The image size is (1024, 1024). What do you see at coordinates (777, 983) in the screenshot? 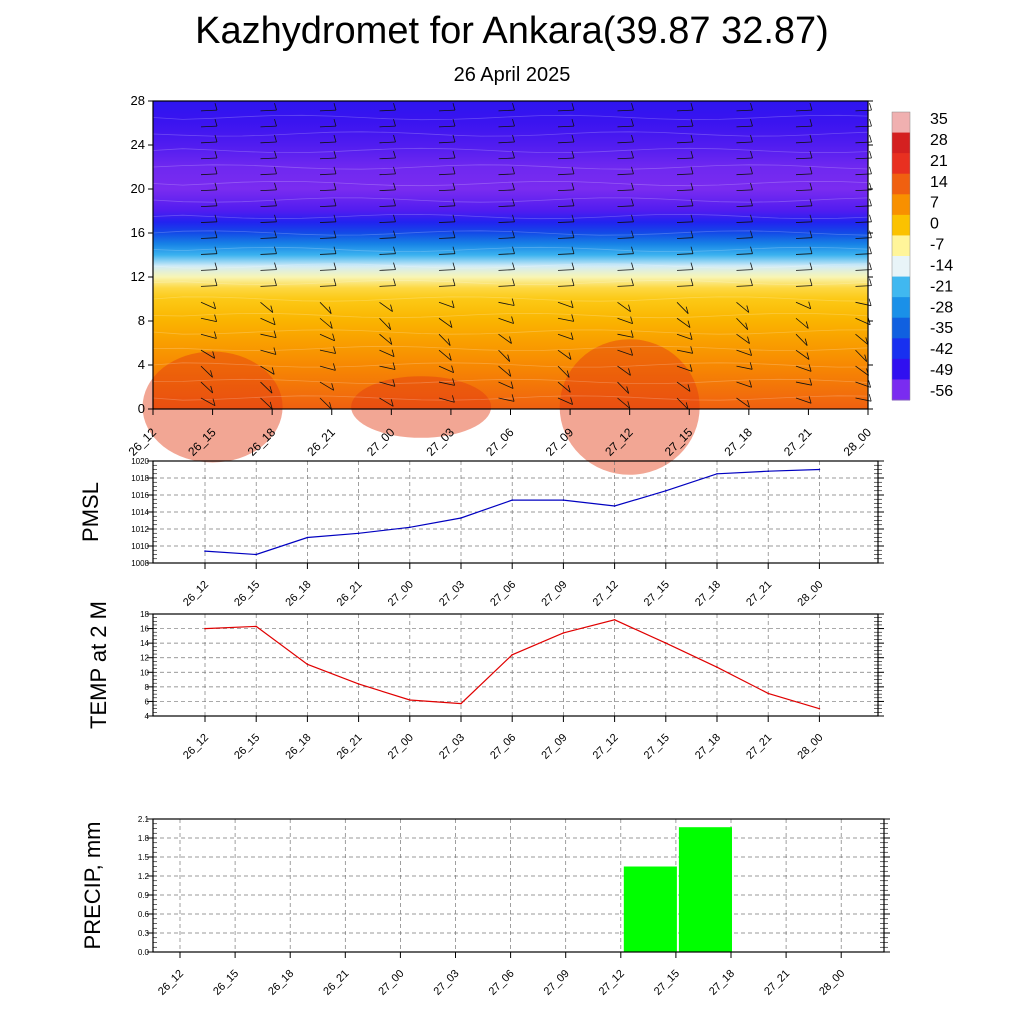
I see `x-tick-label: 27_21` at bounding box center [777, 983].